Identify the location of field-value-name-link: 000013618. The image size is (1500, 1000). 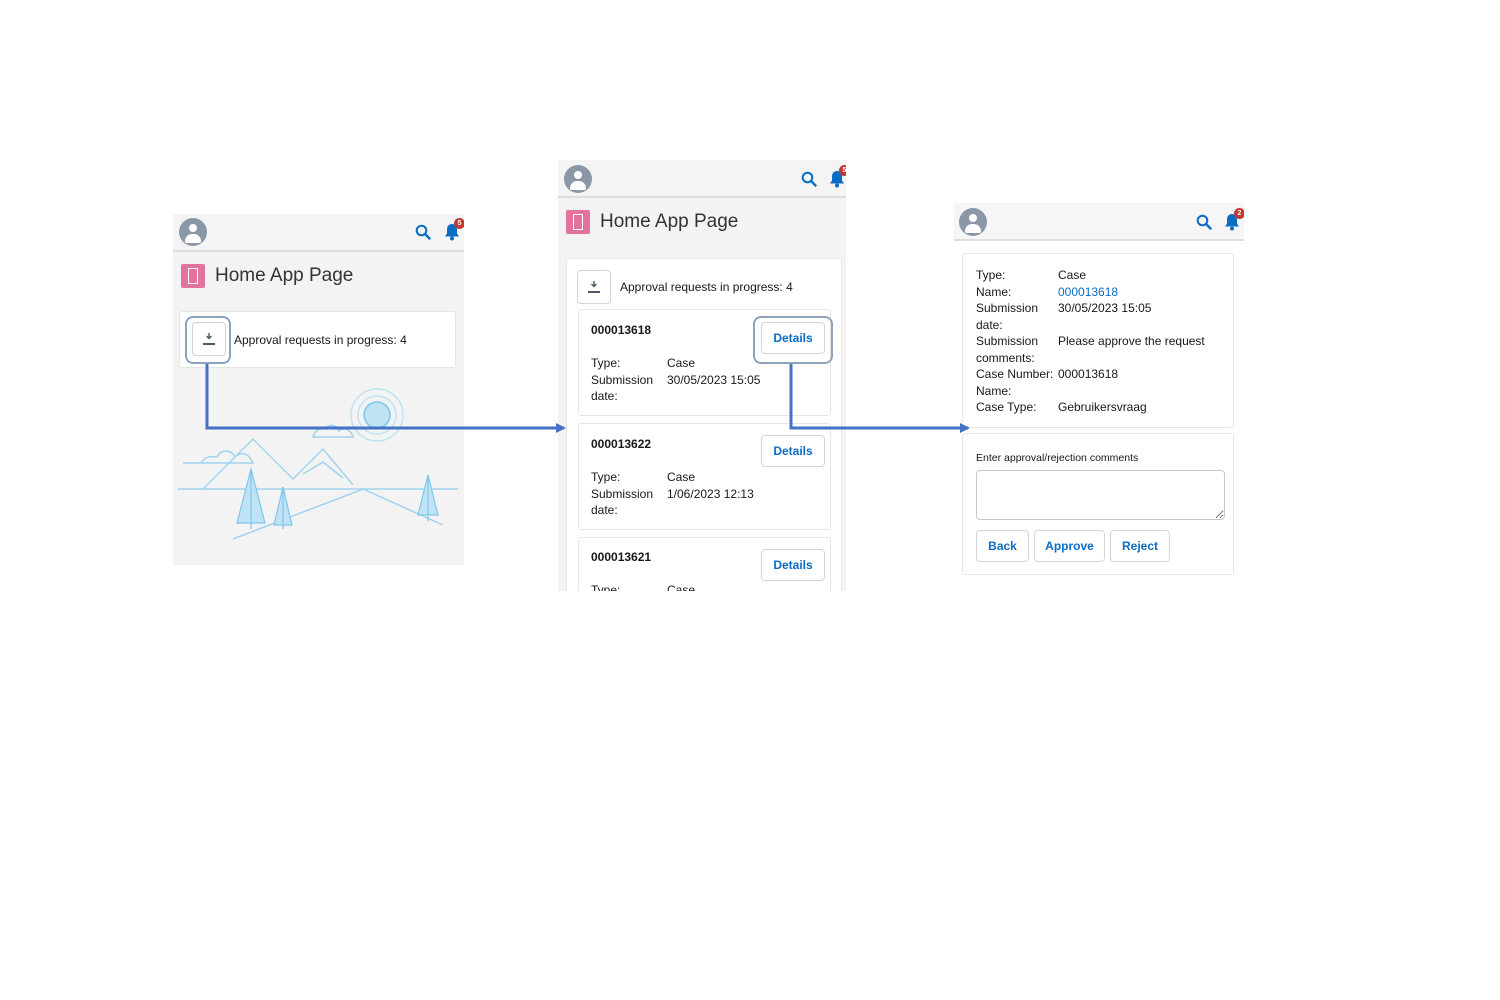
(1088, 291).